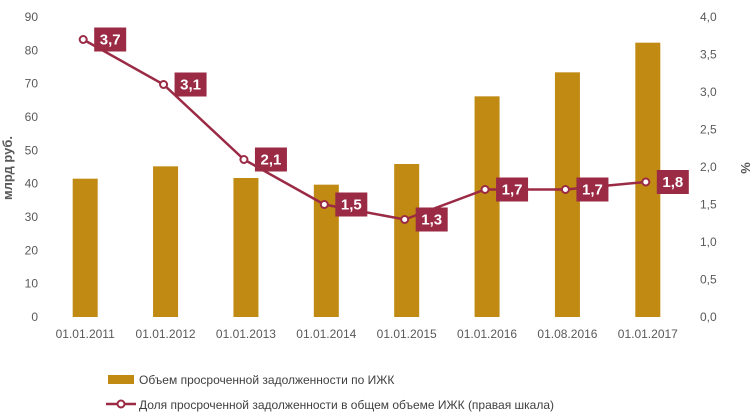  Describe the element at coordinates (166, 334) in the screenshot. I see `x-tick-label: 01.01.2012` at that location.